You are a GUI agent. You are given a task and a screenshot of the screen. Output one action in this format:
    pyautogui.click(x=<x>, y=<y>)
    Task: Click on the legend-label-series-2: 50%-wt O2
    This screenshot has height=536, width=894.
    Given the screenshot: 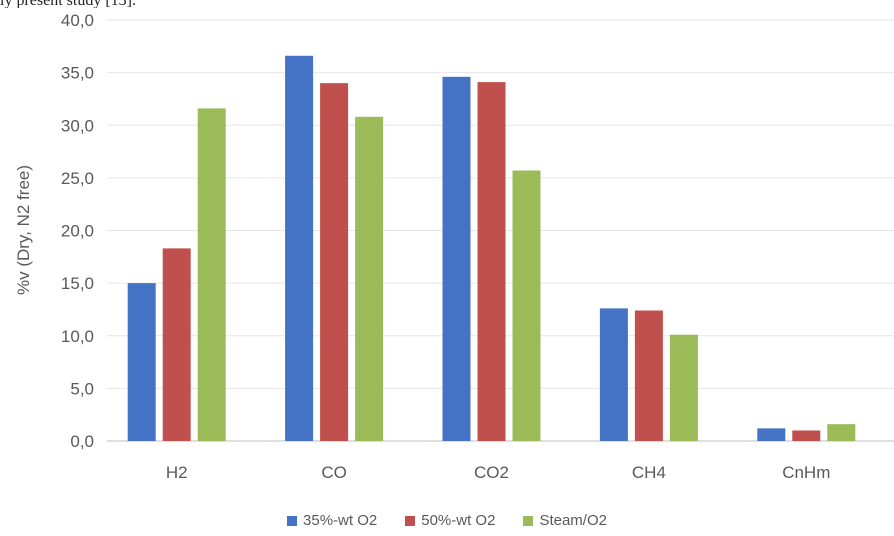 What is the action you would take?
    pyautogui.click(x=458, y=520)
    